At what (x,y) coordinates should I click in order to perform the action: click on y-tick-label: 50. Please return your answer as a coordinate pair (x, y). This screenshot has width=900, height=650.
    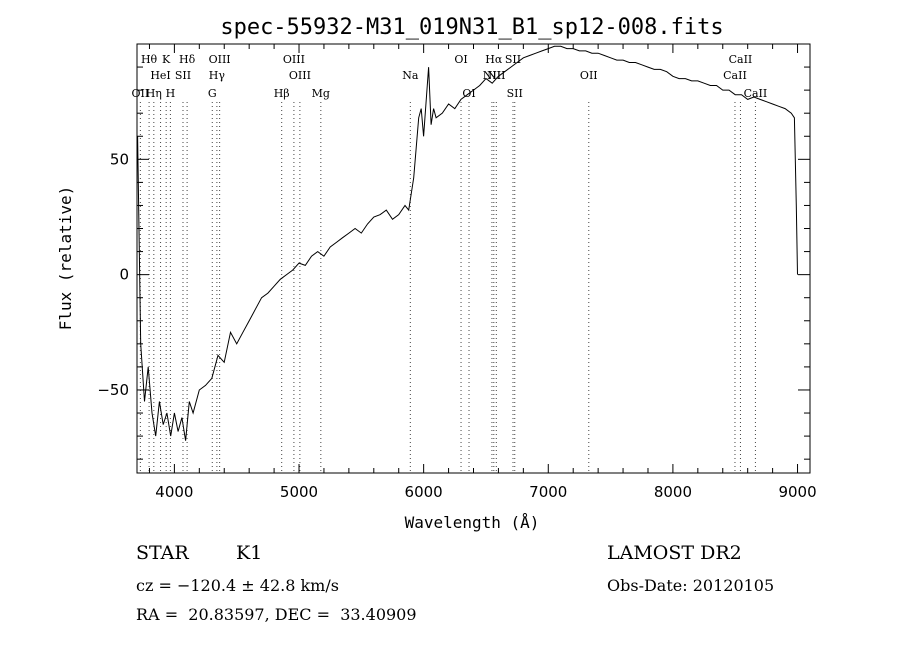
    Looking at the image, I should click on (119, 159).